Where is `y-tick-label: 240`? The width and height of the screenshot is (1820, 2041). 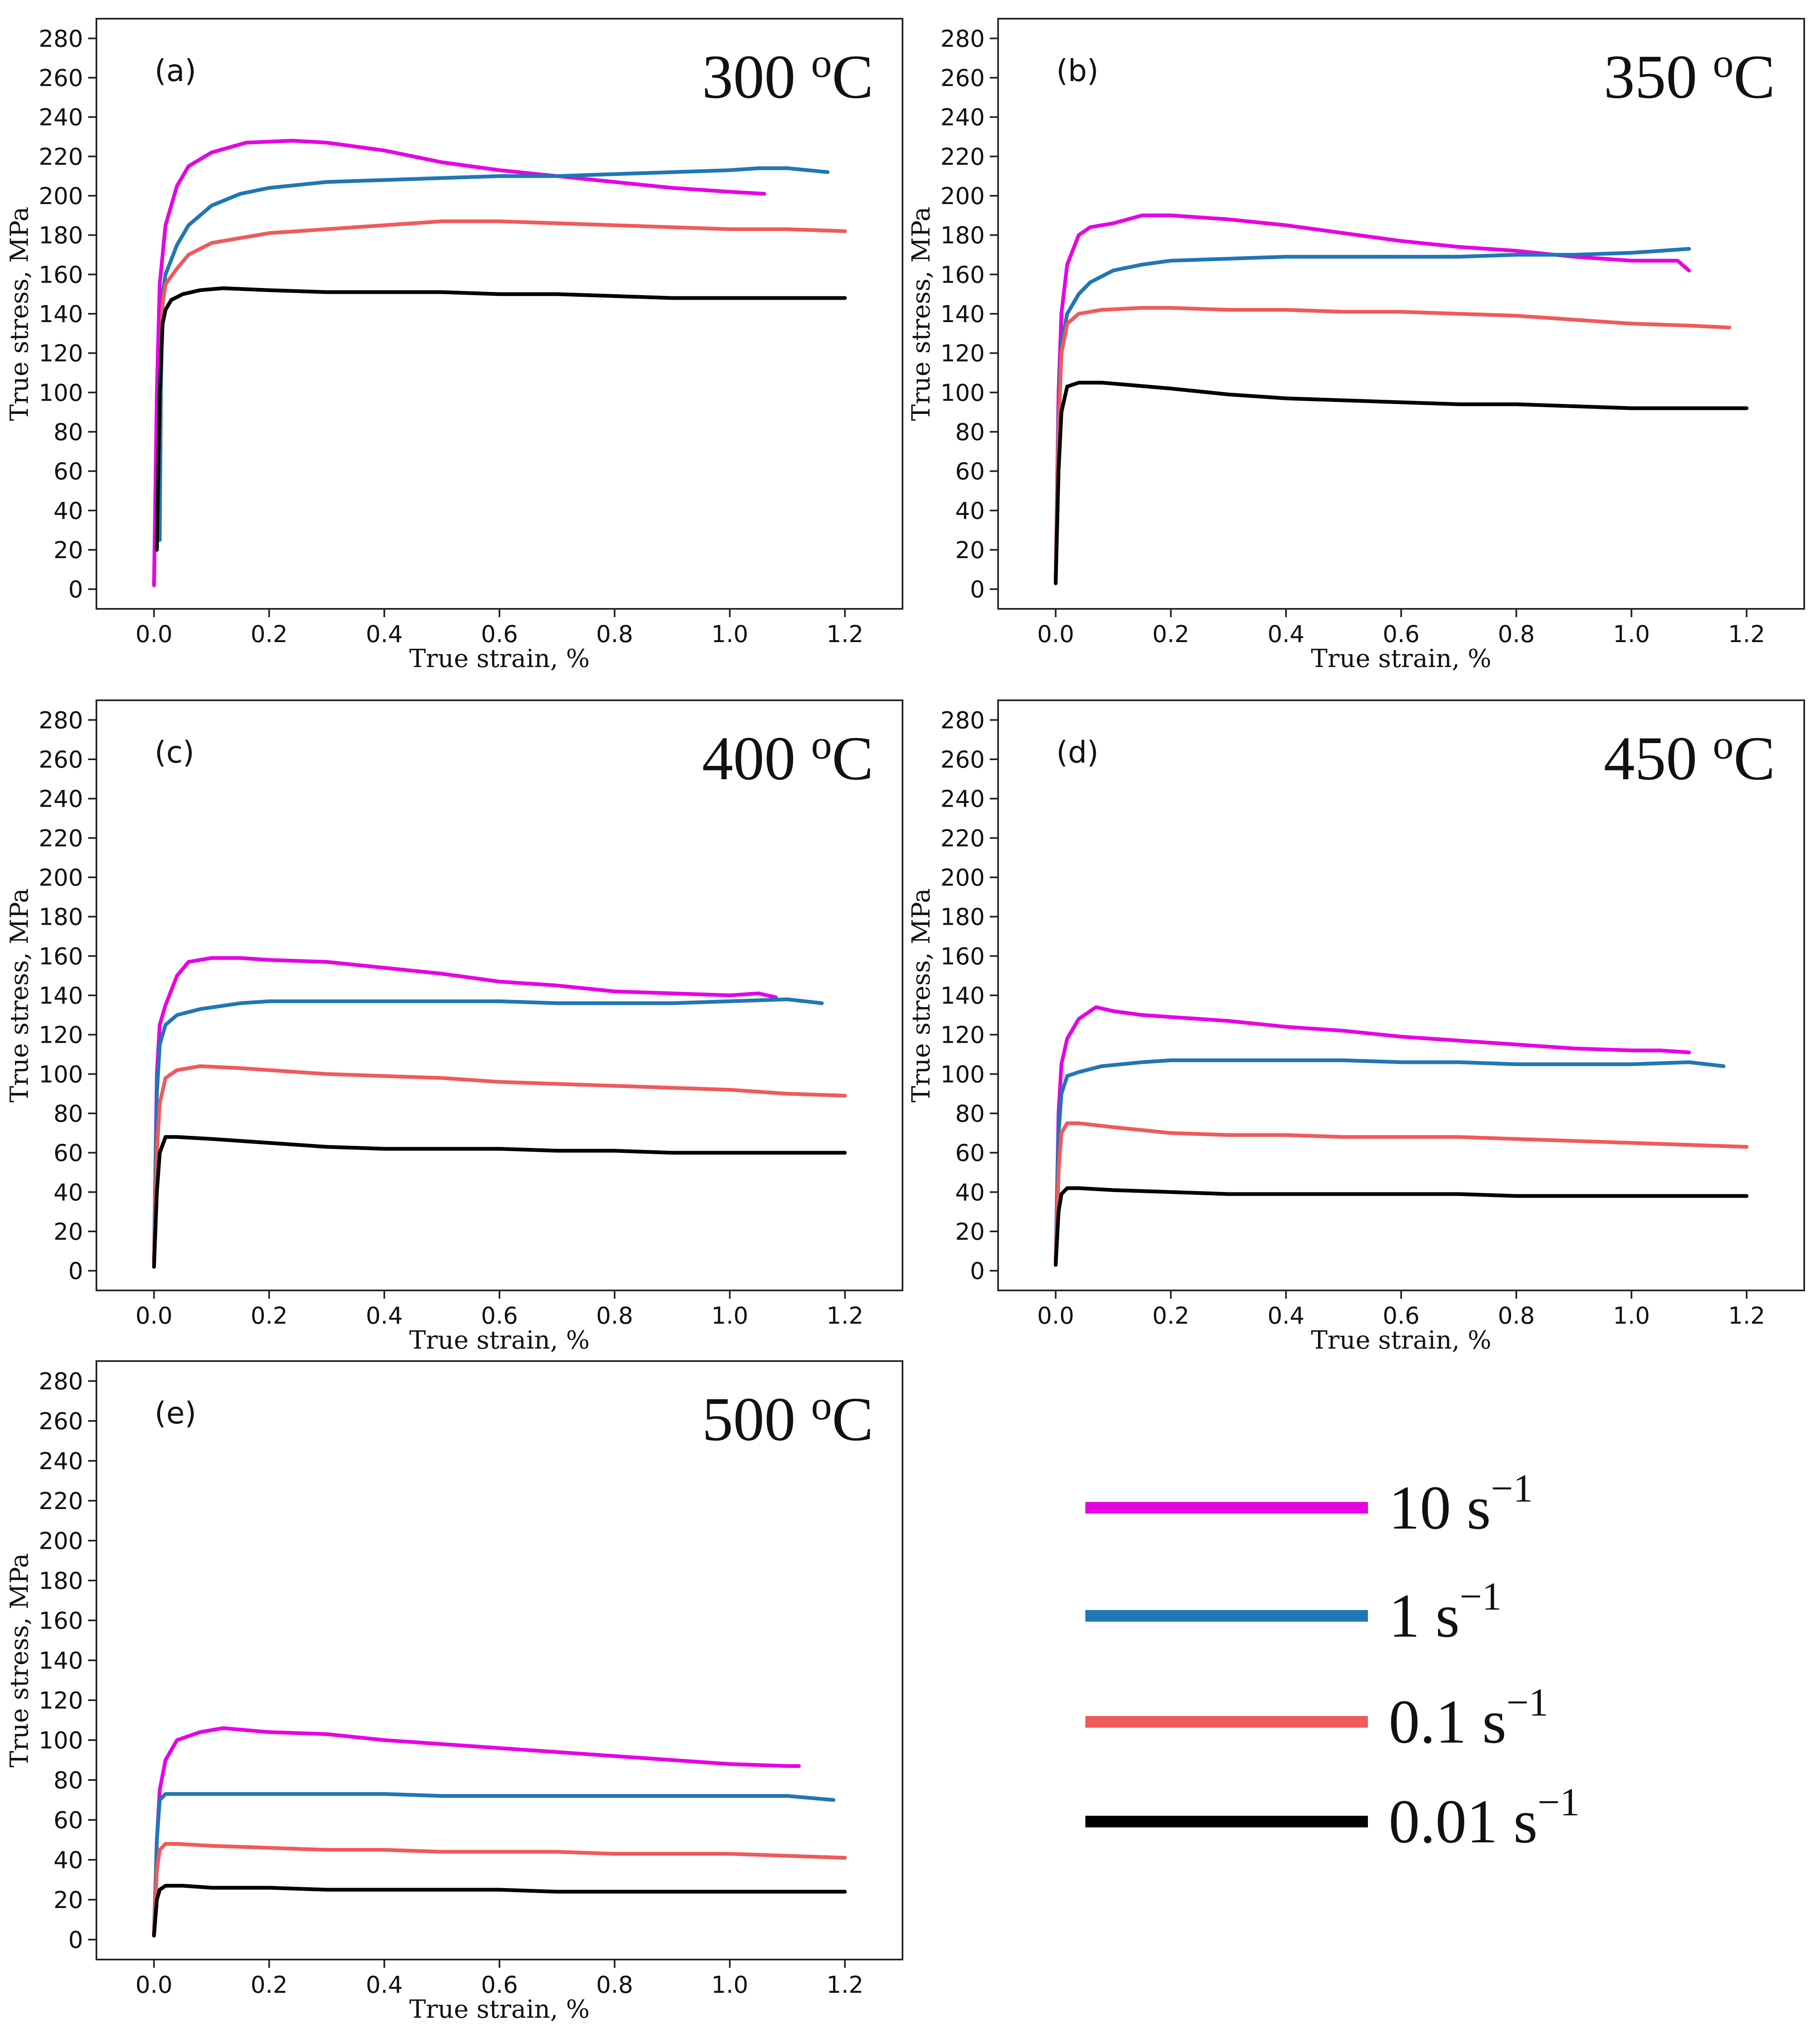 y-tick-label: 240 is located at coordinates (962, 799).